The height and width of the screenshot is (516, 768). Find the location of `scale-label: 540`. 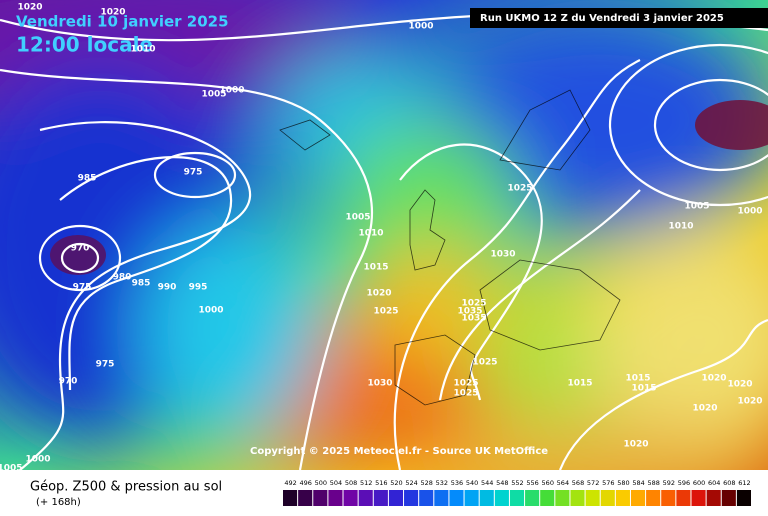

scale-label: 540 is located at coordinates (472, 483).